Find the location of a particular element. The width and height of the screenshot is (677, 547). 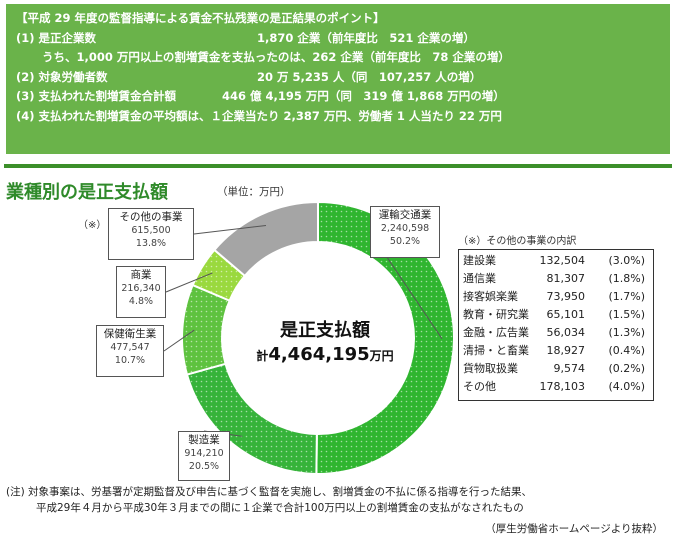

breakdown-name: 金融・広告業 is located at coordinates (496, 332).